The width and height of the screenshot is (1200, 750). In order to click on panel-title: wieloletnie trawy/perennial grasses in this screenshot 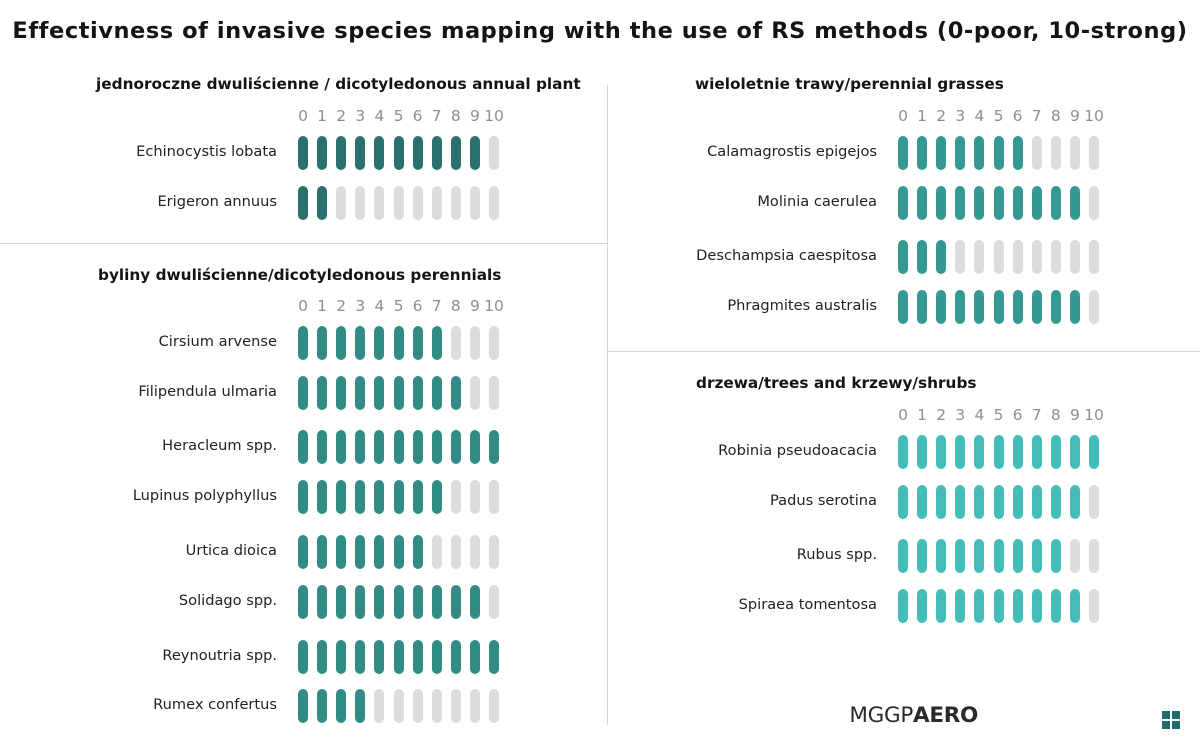, I will do `click(849, 84)`.